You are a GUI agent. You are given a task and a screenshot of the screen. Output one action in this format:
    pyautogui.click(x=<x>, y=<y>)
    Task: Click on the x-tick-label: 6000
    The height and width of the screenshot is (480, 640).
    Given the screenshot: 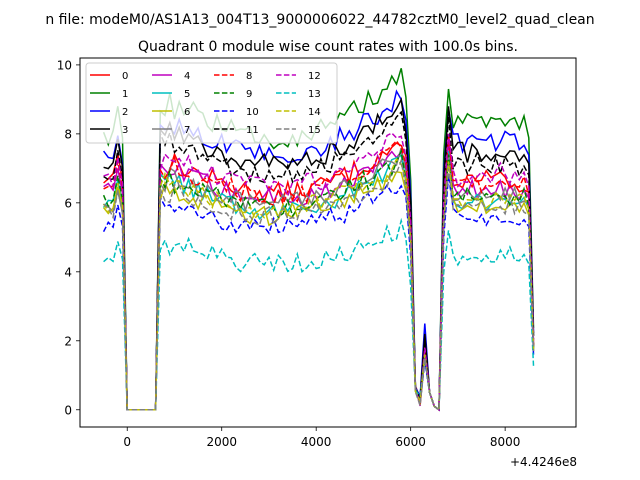 What is the action you would take?
    pyautogui.click(x=410, y=442)
    